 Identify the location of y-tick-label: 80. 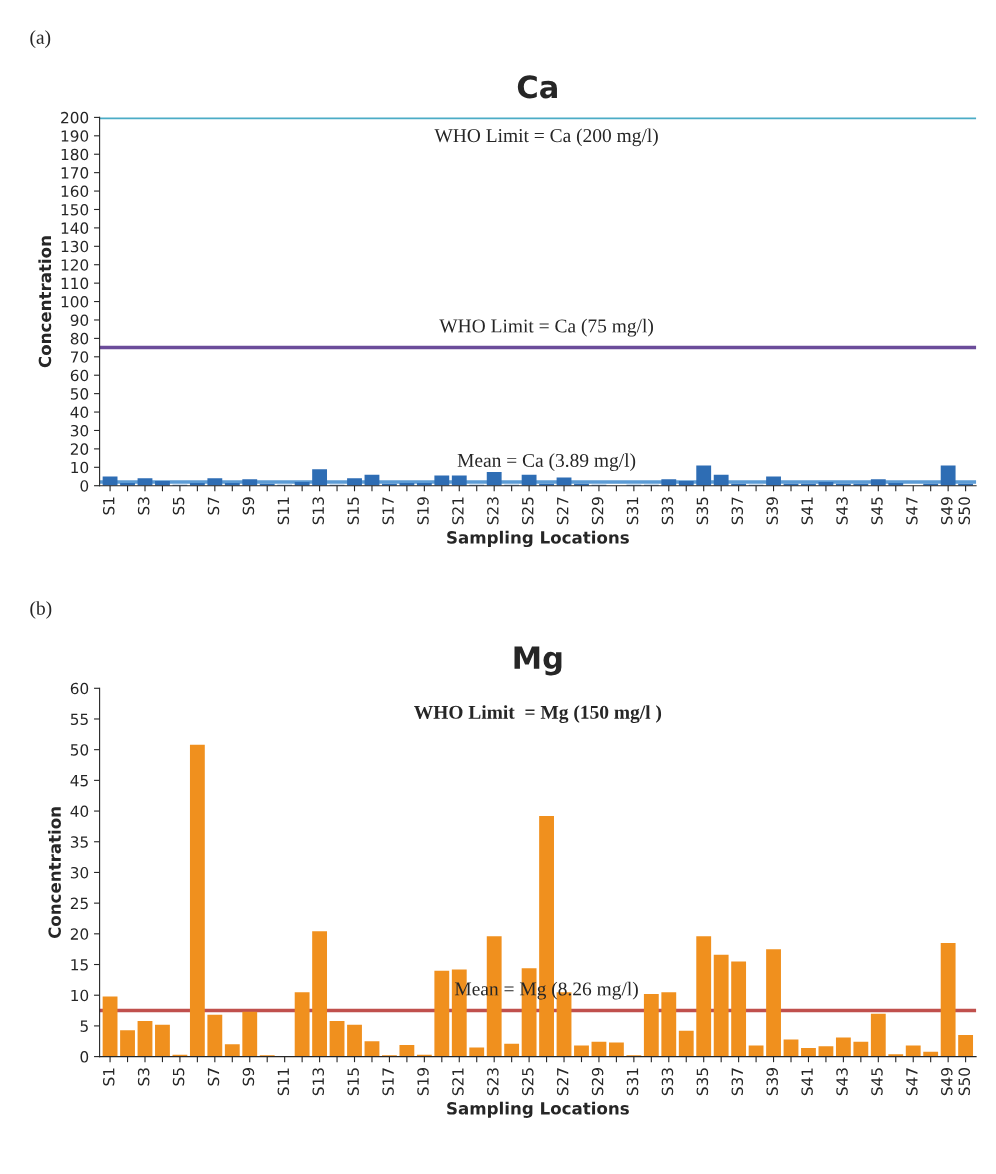
(79, 338).